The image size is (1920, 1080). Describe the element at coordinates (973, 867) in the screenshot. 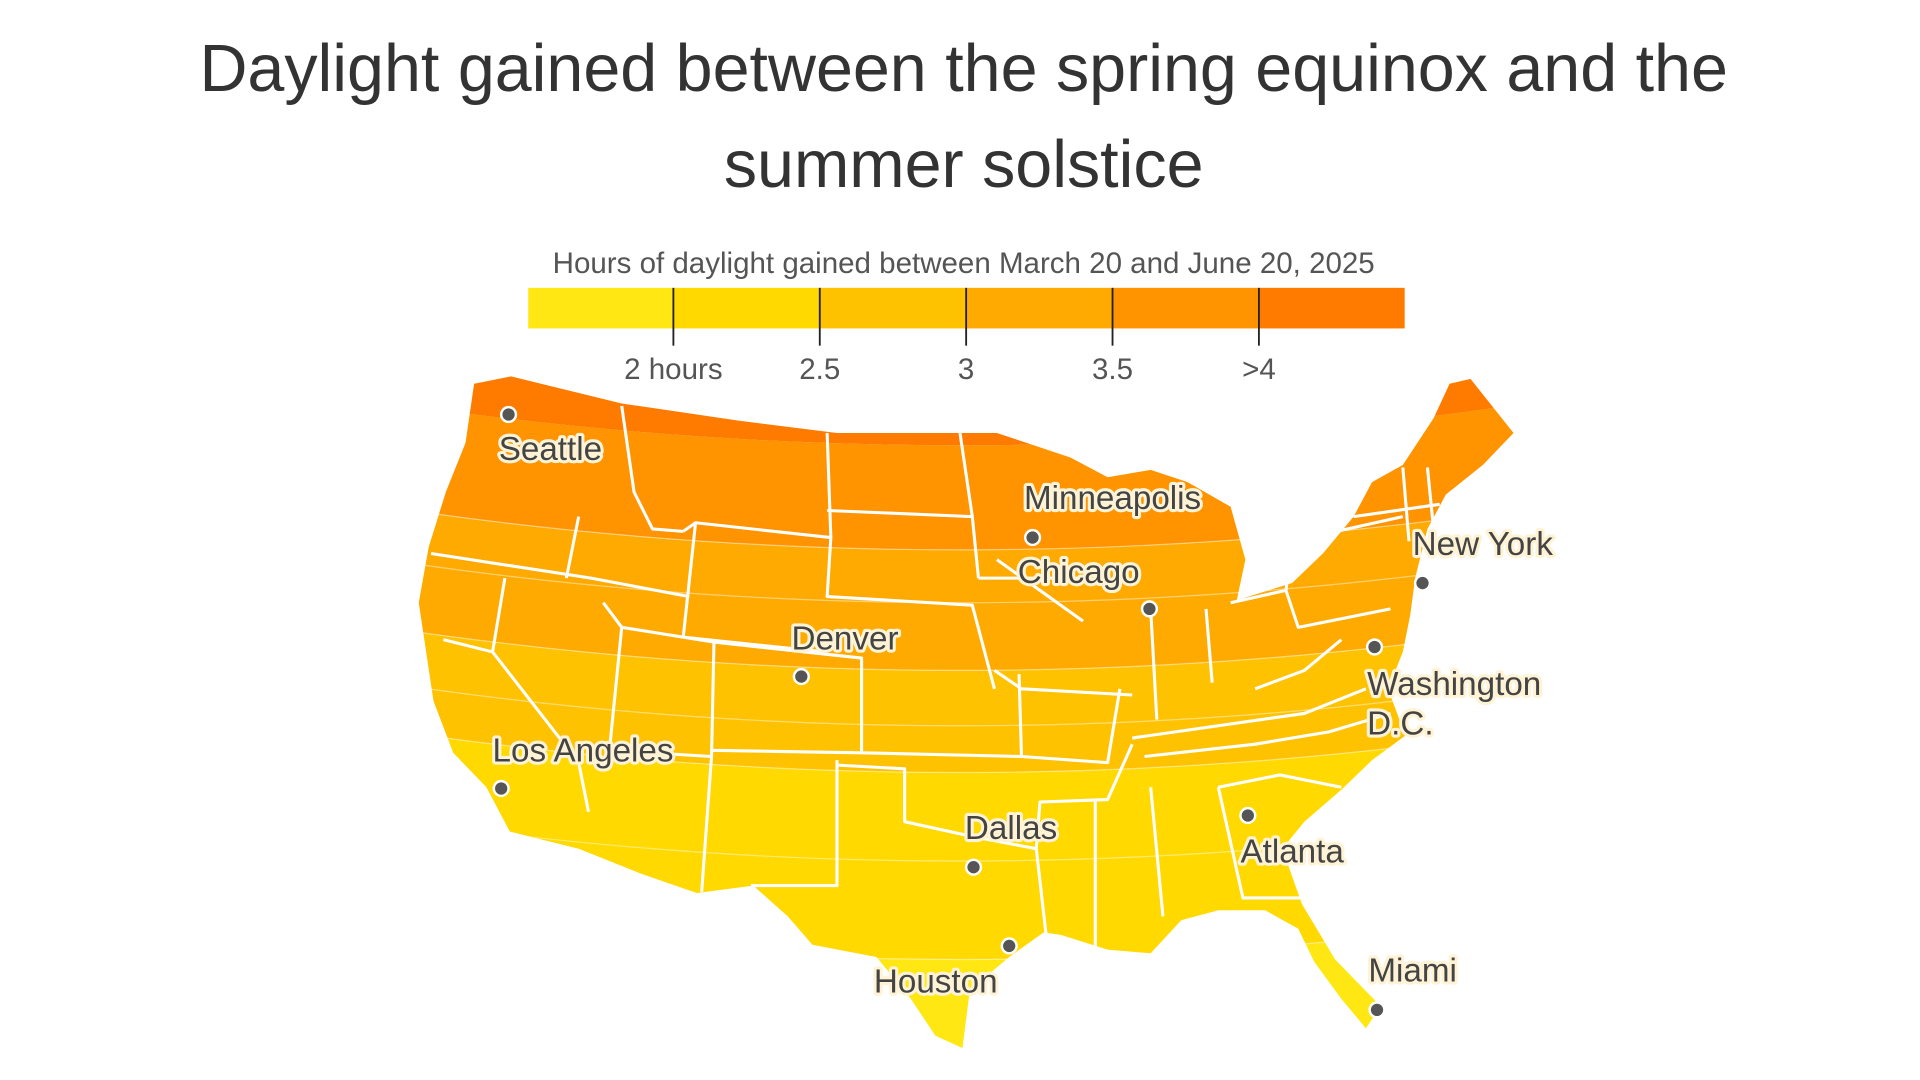

I see `city-dot-dallas` at that location.